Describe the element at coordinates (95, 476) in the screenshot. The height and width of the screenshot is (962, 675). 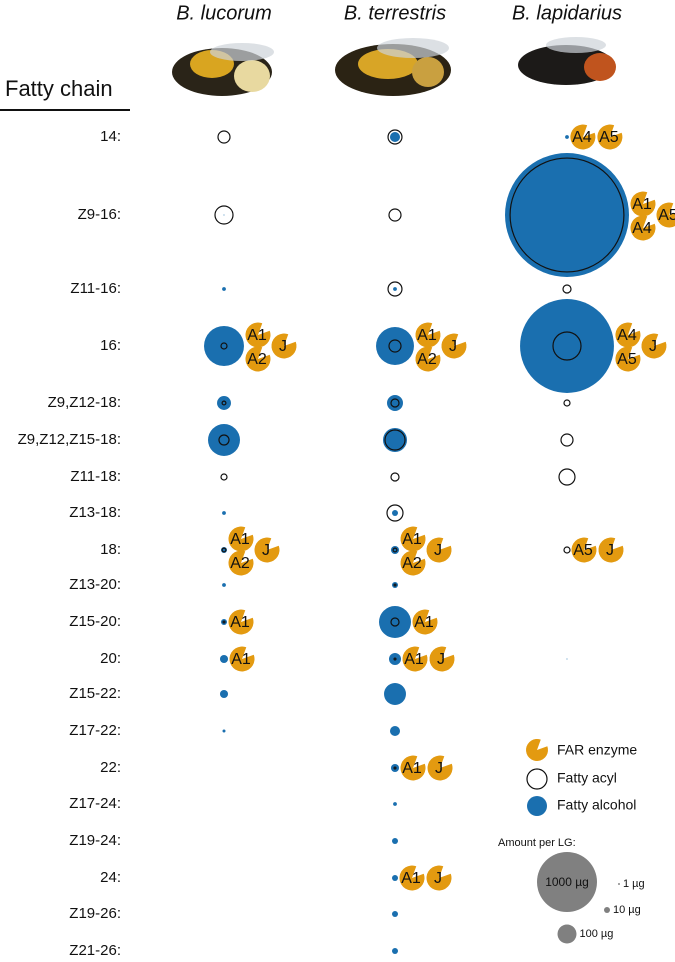
I see `row-label: Z11-18:` at that location.